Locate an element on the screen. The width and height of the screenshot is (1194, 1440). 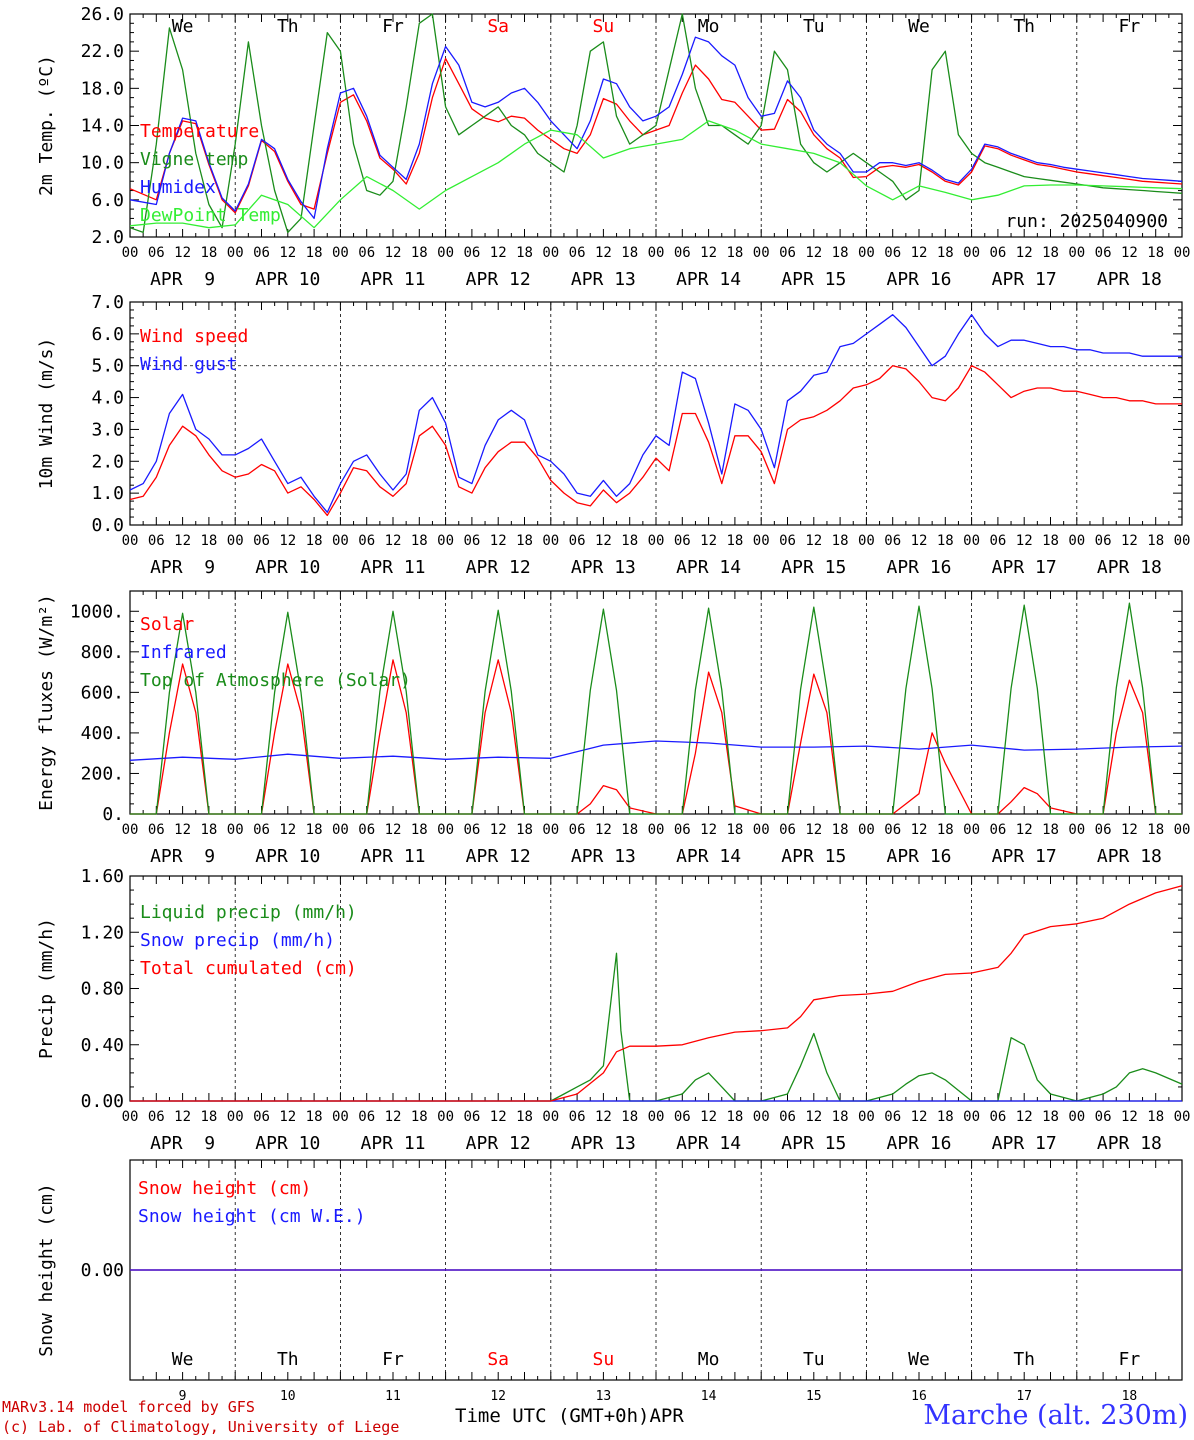
legend-entry: DewPoint Temp is located at coordinates (210, 215).